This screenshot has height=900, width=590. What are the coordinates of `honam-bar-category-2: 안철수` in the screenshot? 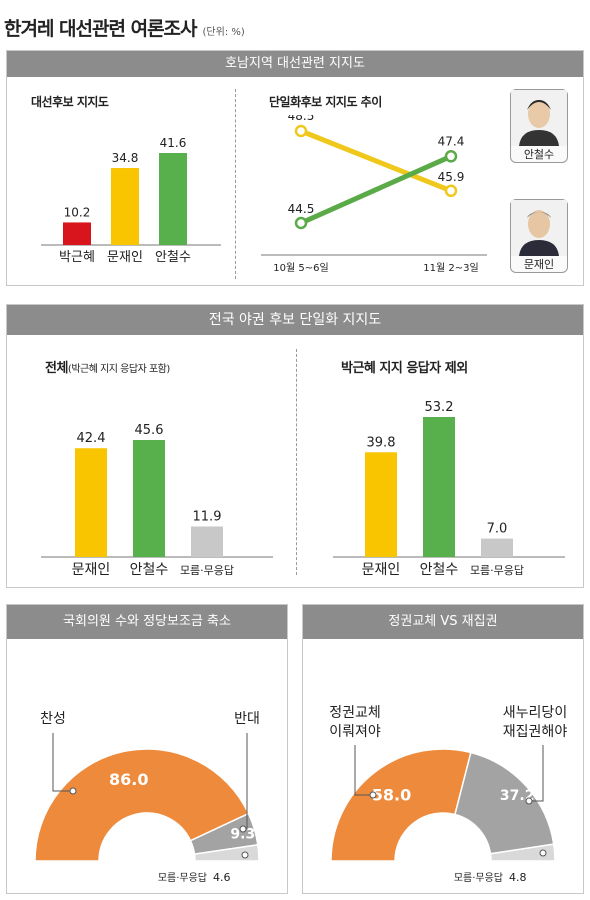 It's located at (173, 257).